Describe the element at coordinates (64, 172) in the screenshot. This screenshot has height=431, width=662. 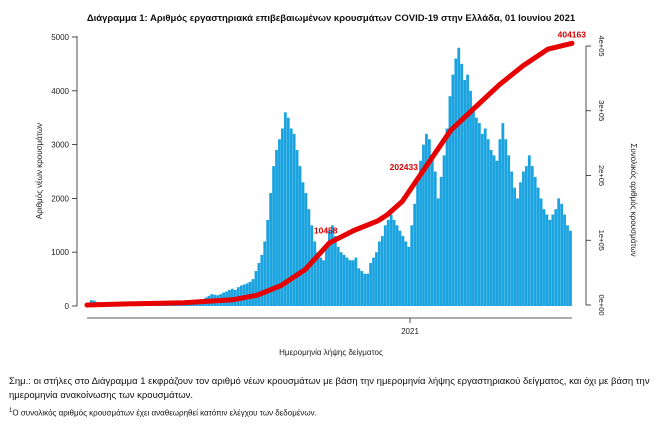
I see `left-y-ticks: 0 1000 2000 3000 4000 5000` at that location.